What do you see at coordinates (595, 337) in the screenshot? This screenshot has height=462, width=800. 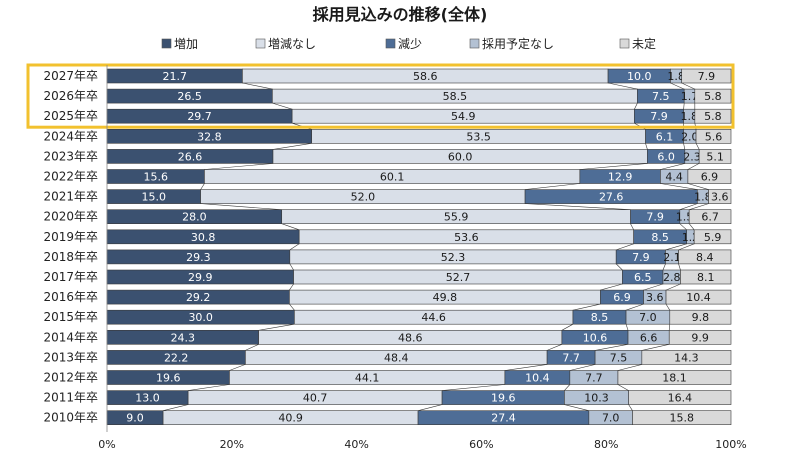 I see `data-label: 10.6` at bounding box center [595, 337].